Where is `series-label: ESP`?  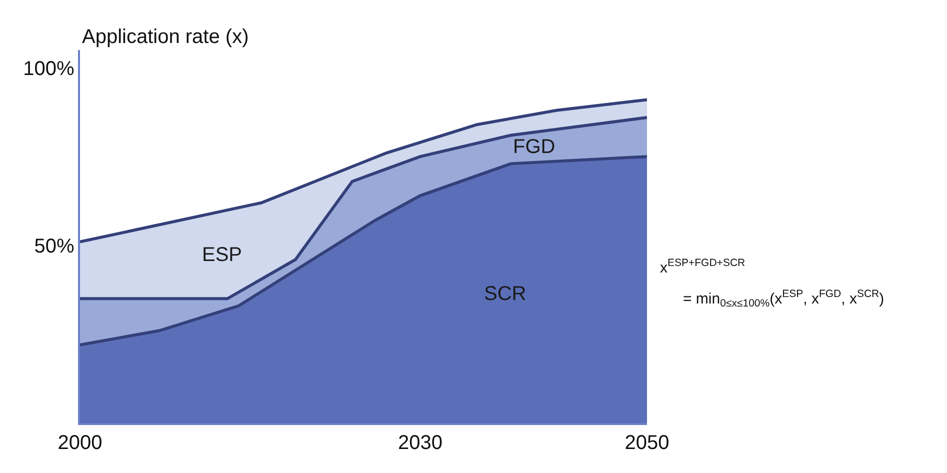 series-label: ESP is located at coordinates (222, 255).